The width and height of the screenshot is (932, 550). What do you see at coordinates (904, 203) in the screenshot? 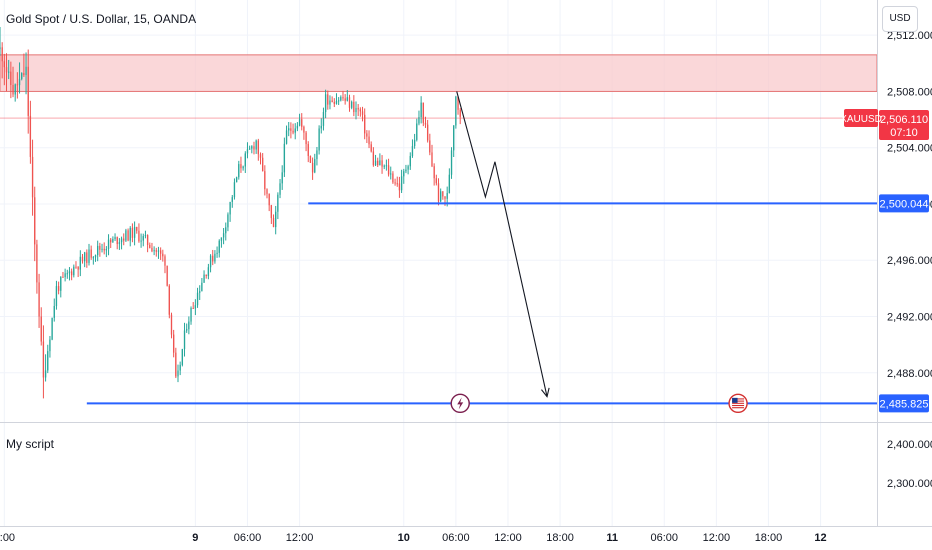
I see `level-price-tag-bg` at bounding box center [904, 203].